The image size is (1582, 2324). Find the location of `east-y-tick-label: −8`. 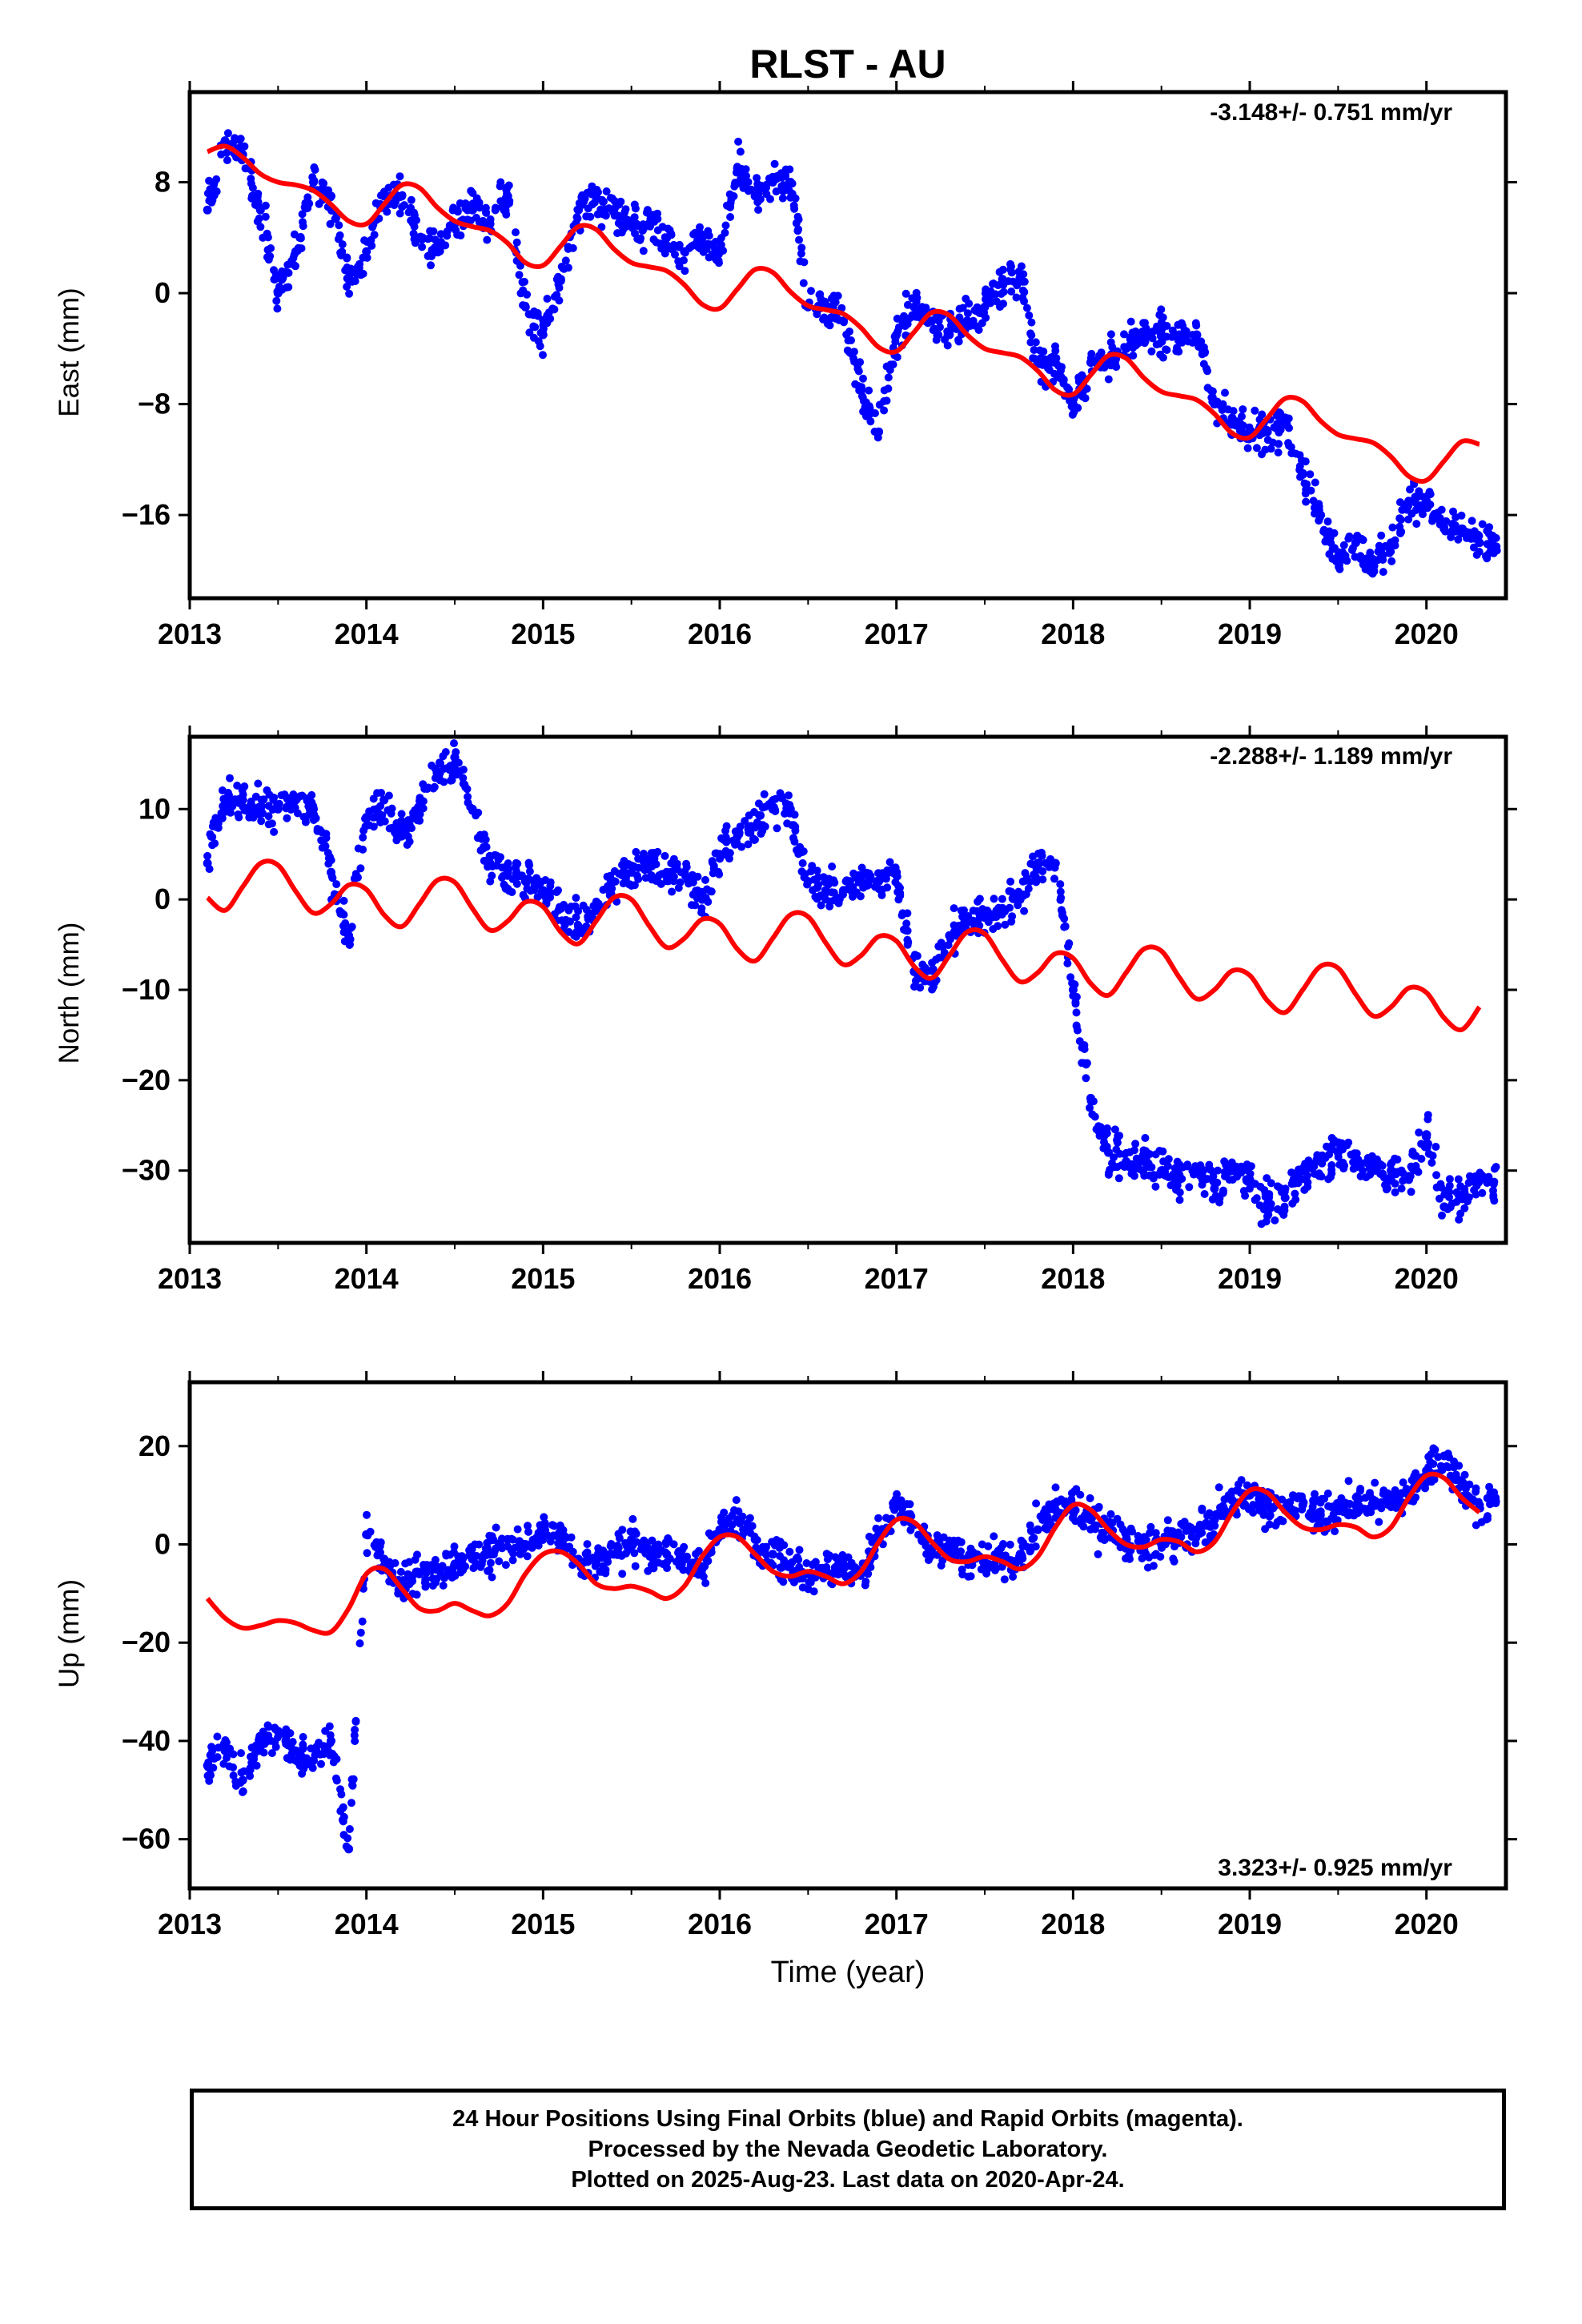

east-y-tick-label: −8 is located at coordinates (154, 404).